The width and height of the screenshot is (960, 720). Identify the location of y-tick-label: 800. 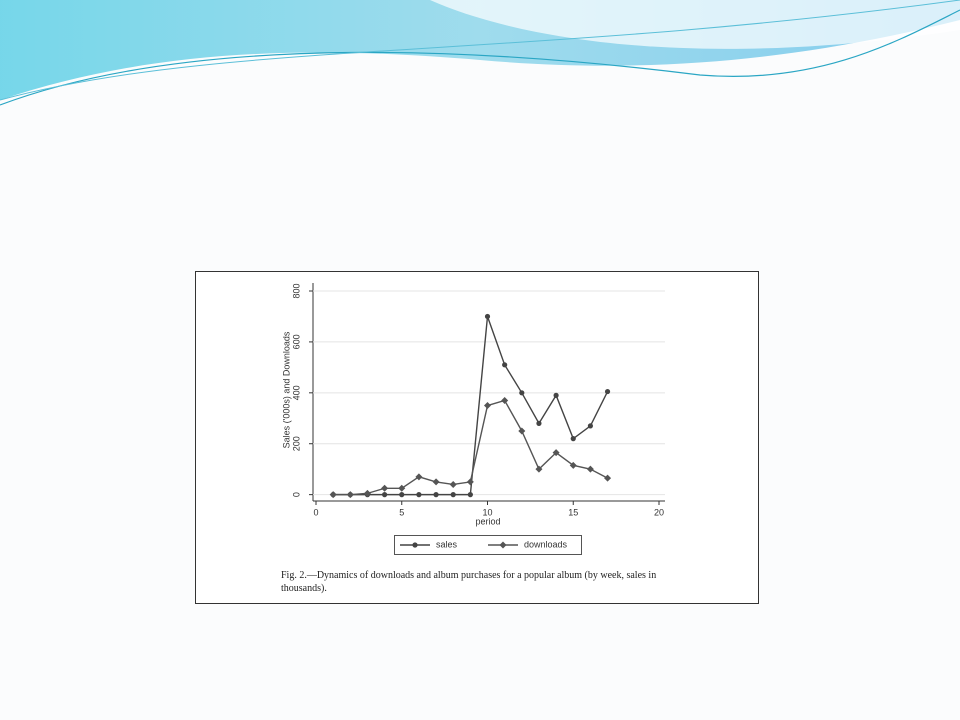
(296, 290).